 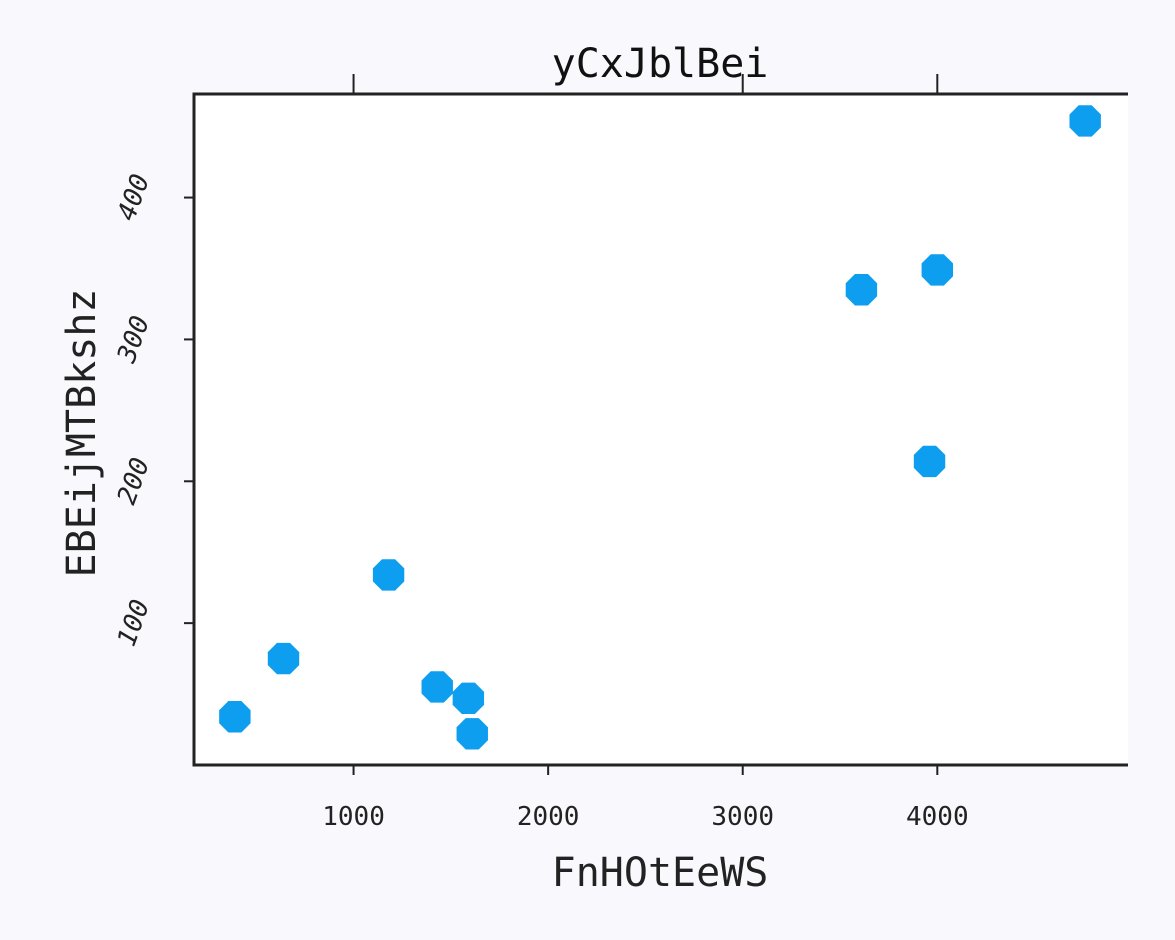 What do you see at coordinates (742, 817) in the screenshot?
I see `x-tick-label: 3000` at bounding box center [742, 817].